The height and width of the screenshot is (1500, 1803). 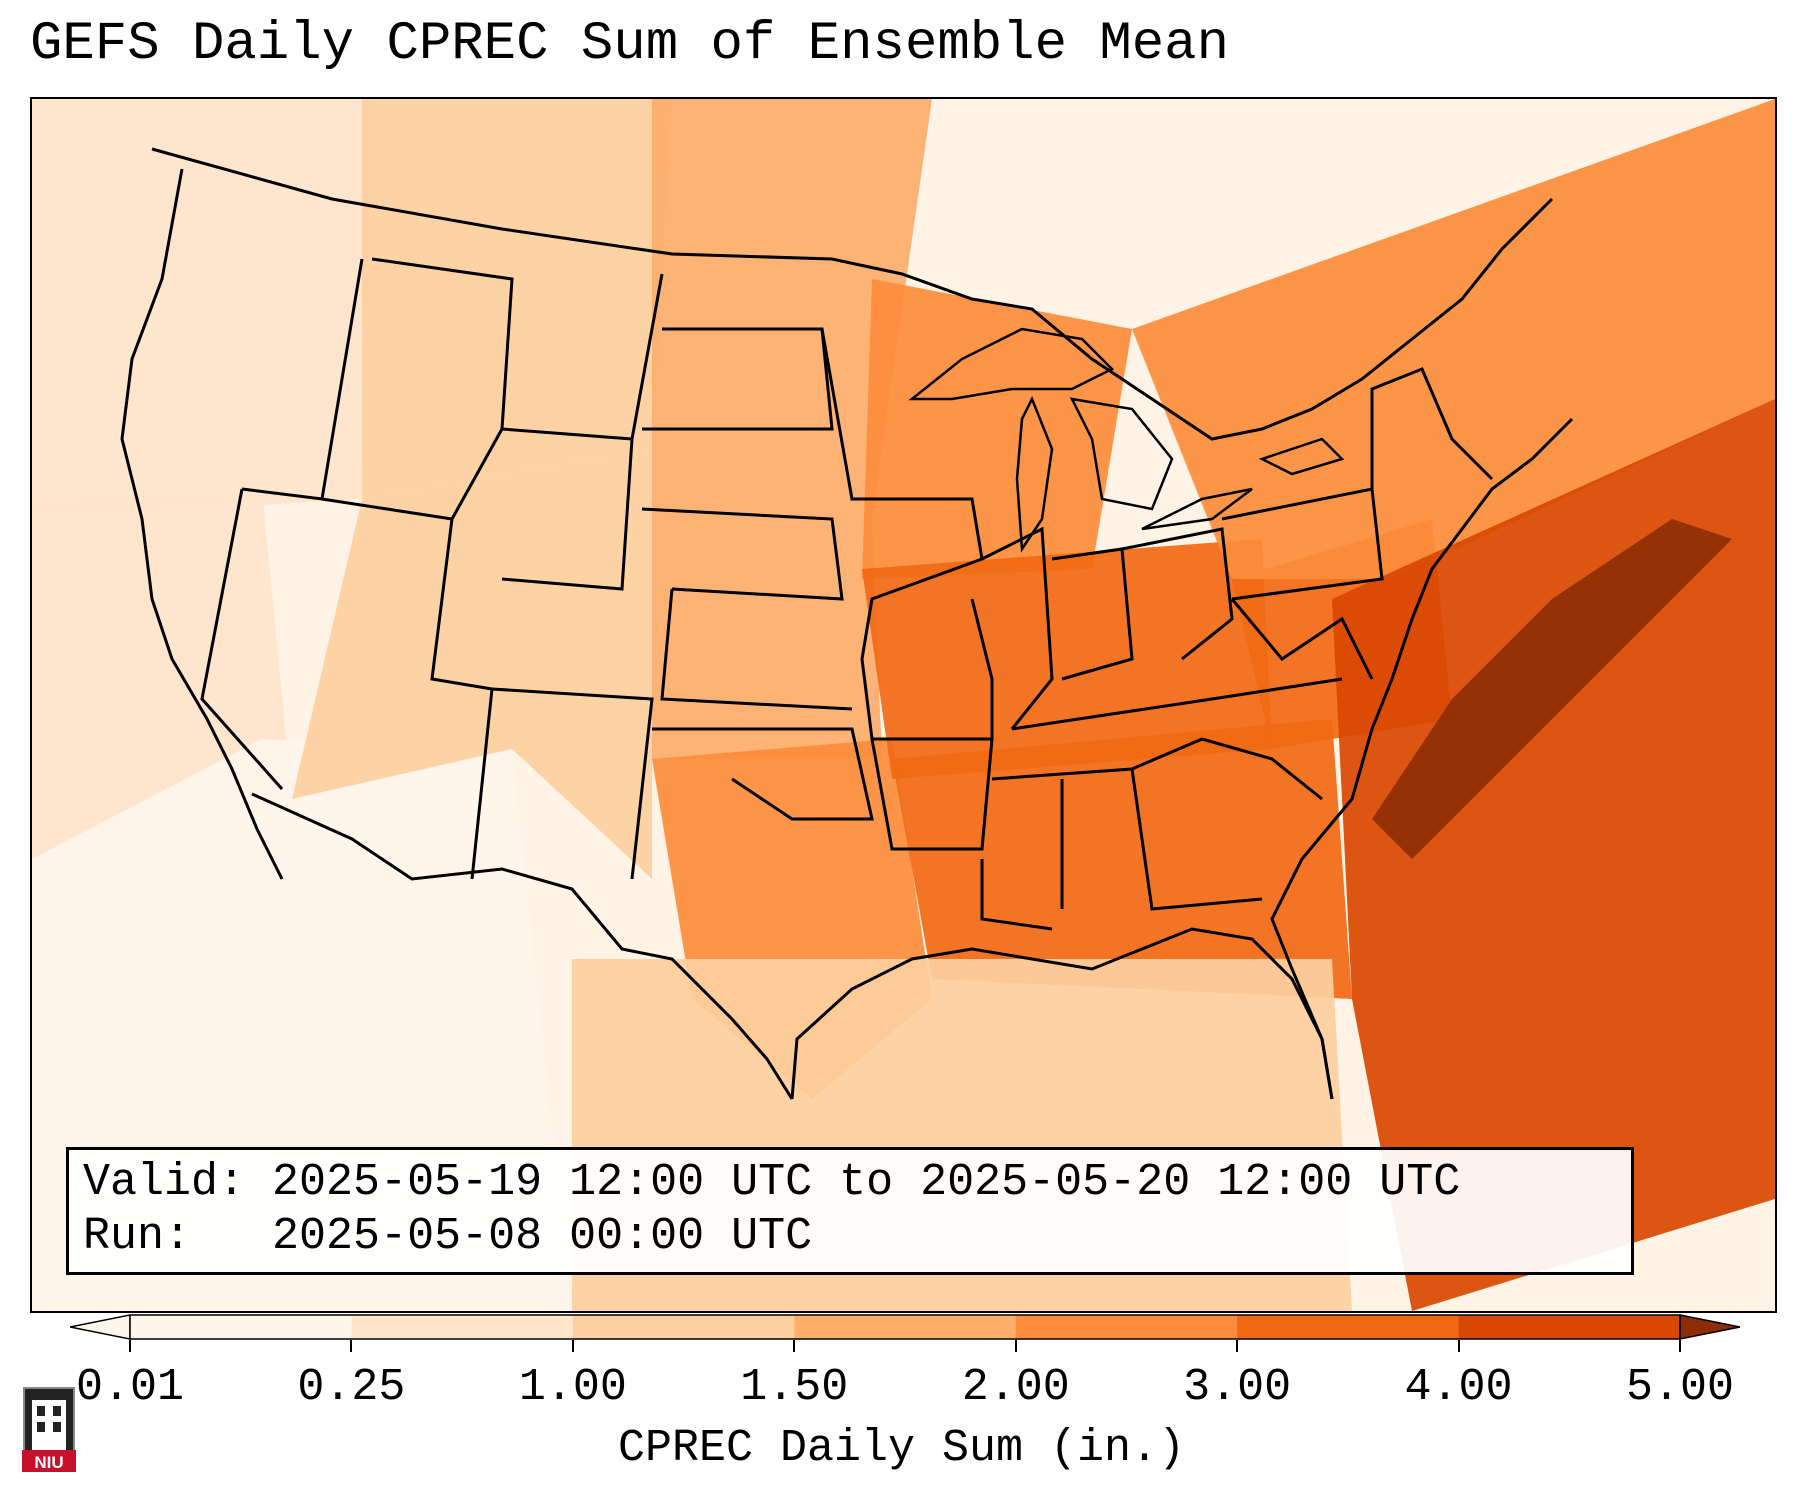 I want to click on niu-logo: NIU, so click(x=49, y=1429).